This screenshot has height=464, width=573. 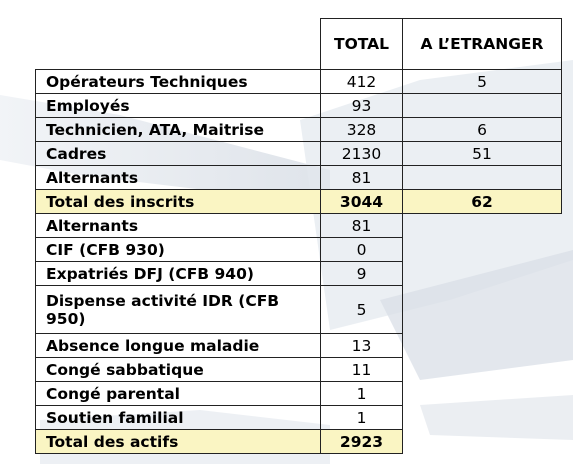 What do you see at coordinates (361, 105) in the screenshot?
I see `row-total: 93` at bounding box center [361, 105].